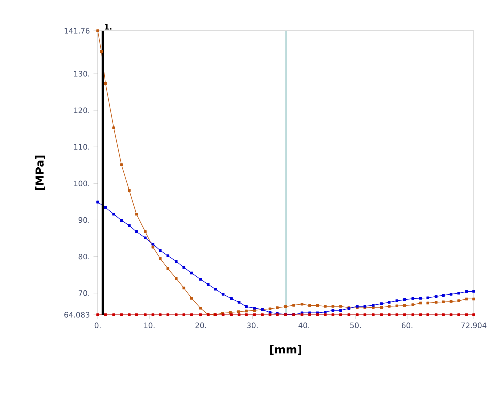  I want to click on y-axis-title: [MPa], so click(40, 173).